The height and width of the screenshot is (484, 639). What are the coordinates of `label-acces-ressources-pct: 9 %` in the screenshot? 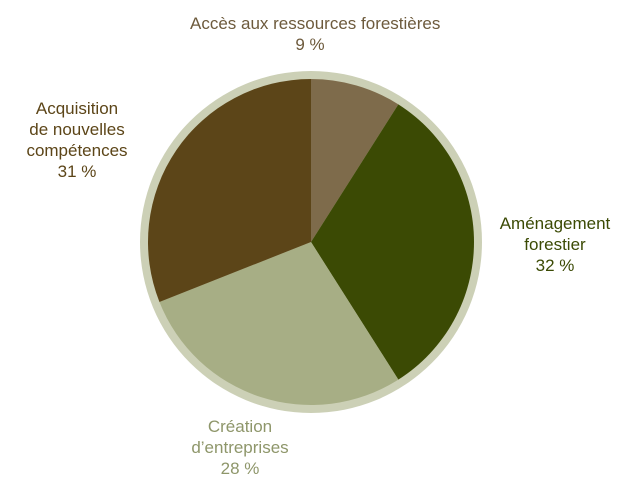 It's located at (310, 44).